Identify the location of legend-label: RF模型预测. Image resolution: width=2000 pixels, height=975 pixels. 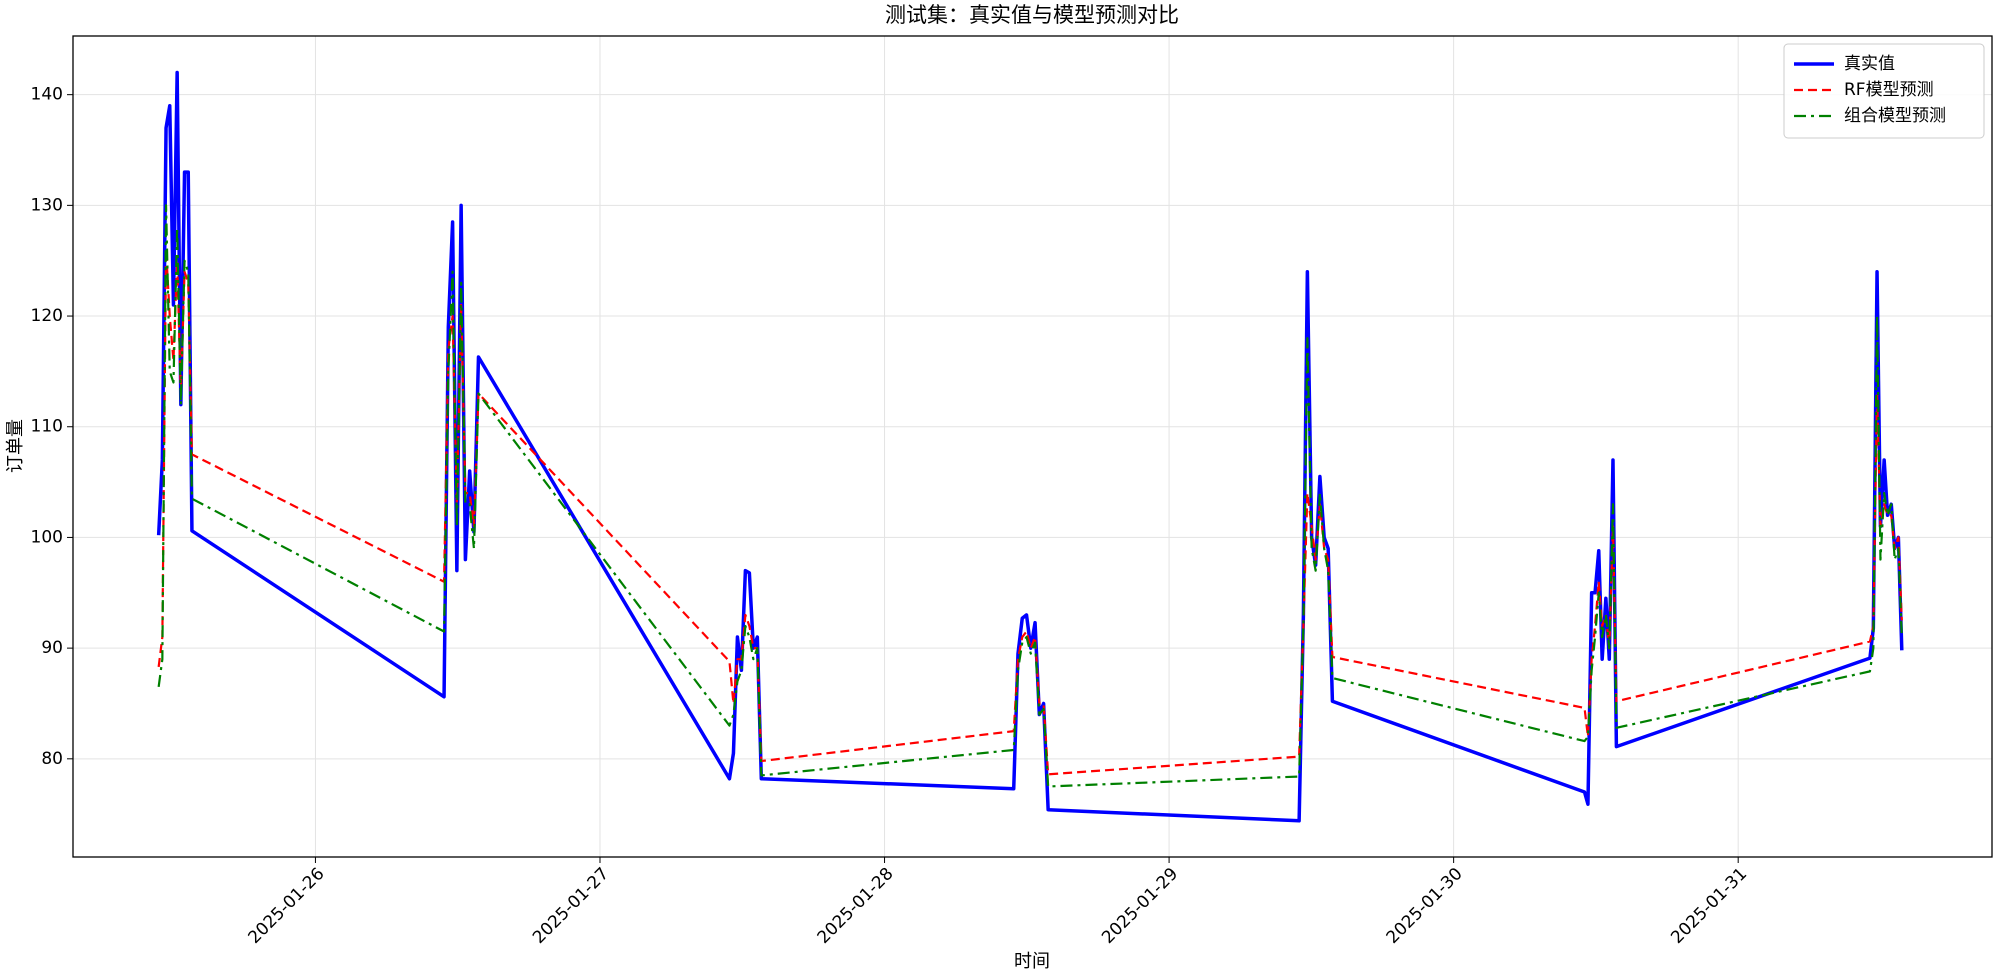
(1889, 90).